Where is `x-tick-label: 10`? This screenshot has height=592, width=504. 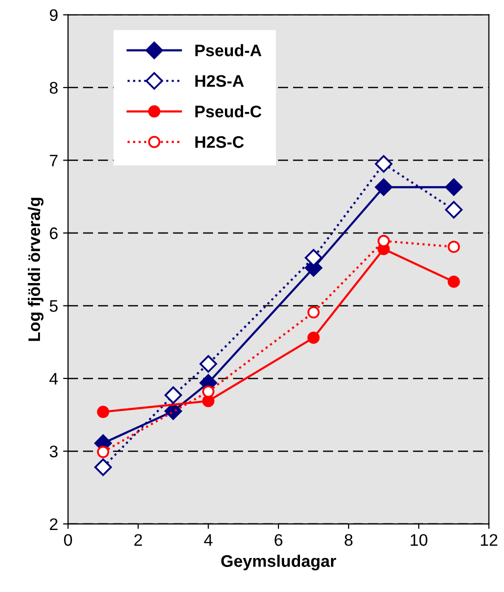 x-tick-label: 10 is located at coordinates (419, 540).